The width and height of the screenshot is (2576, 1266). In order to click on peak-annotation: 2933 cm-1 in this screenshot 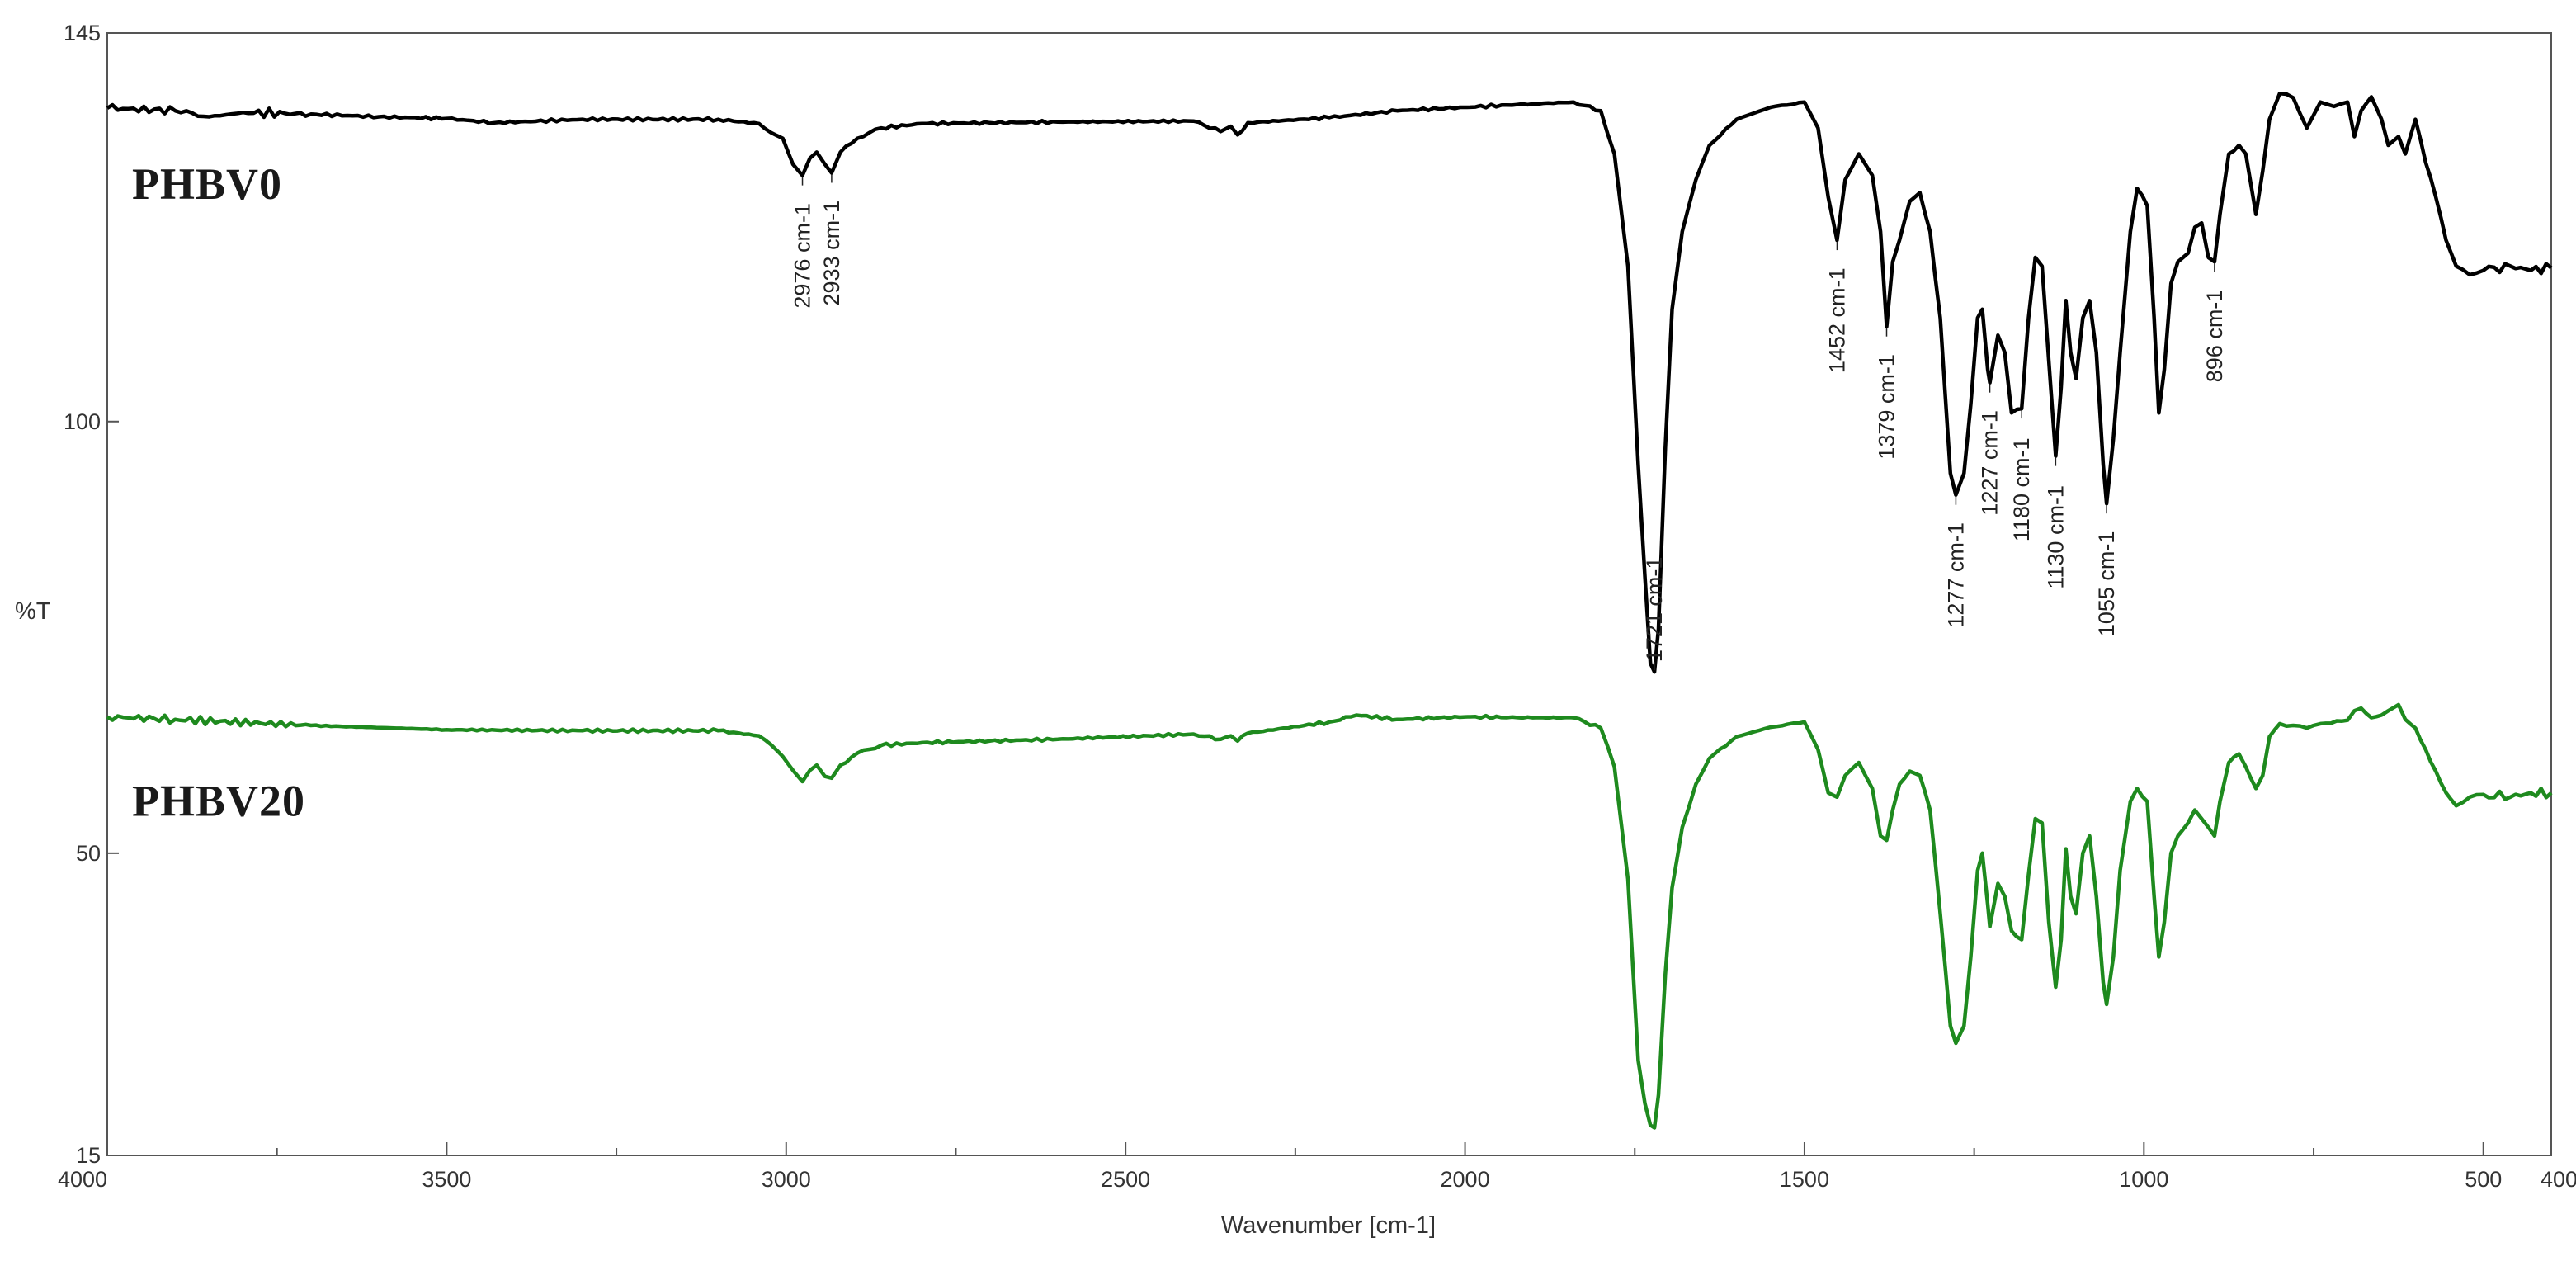, I will do `click(831, 239)`.